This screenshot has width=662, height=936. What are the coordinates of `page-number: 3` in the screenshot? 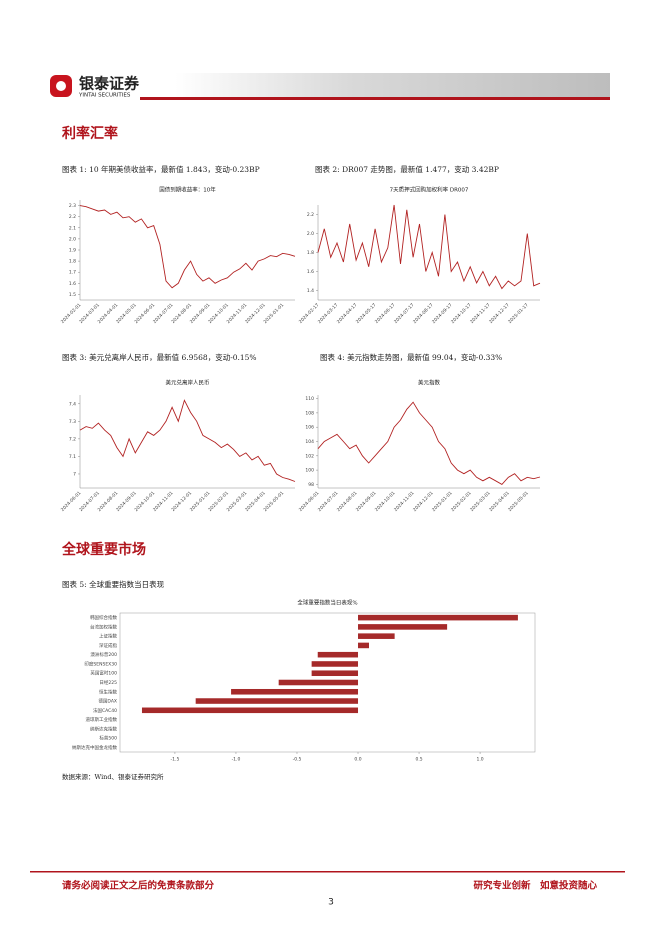 It's located at (331, 903).